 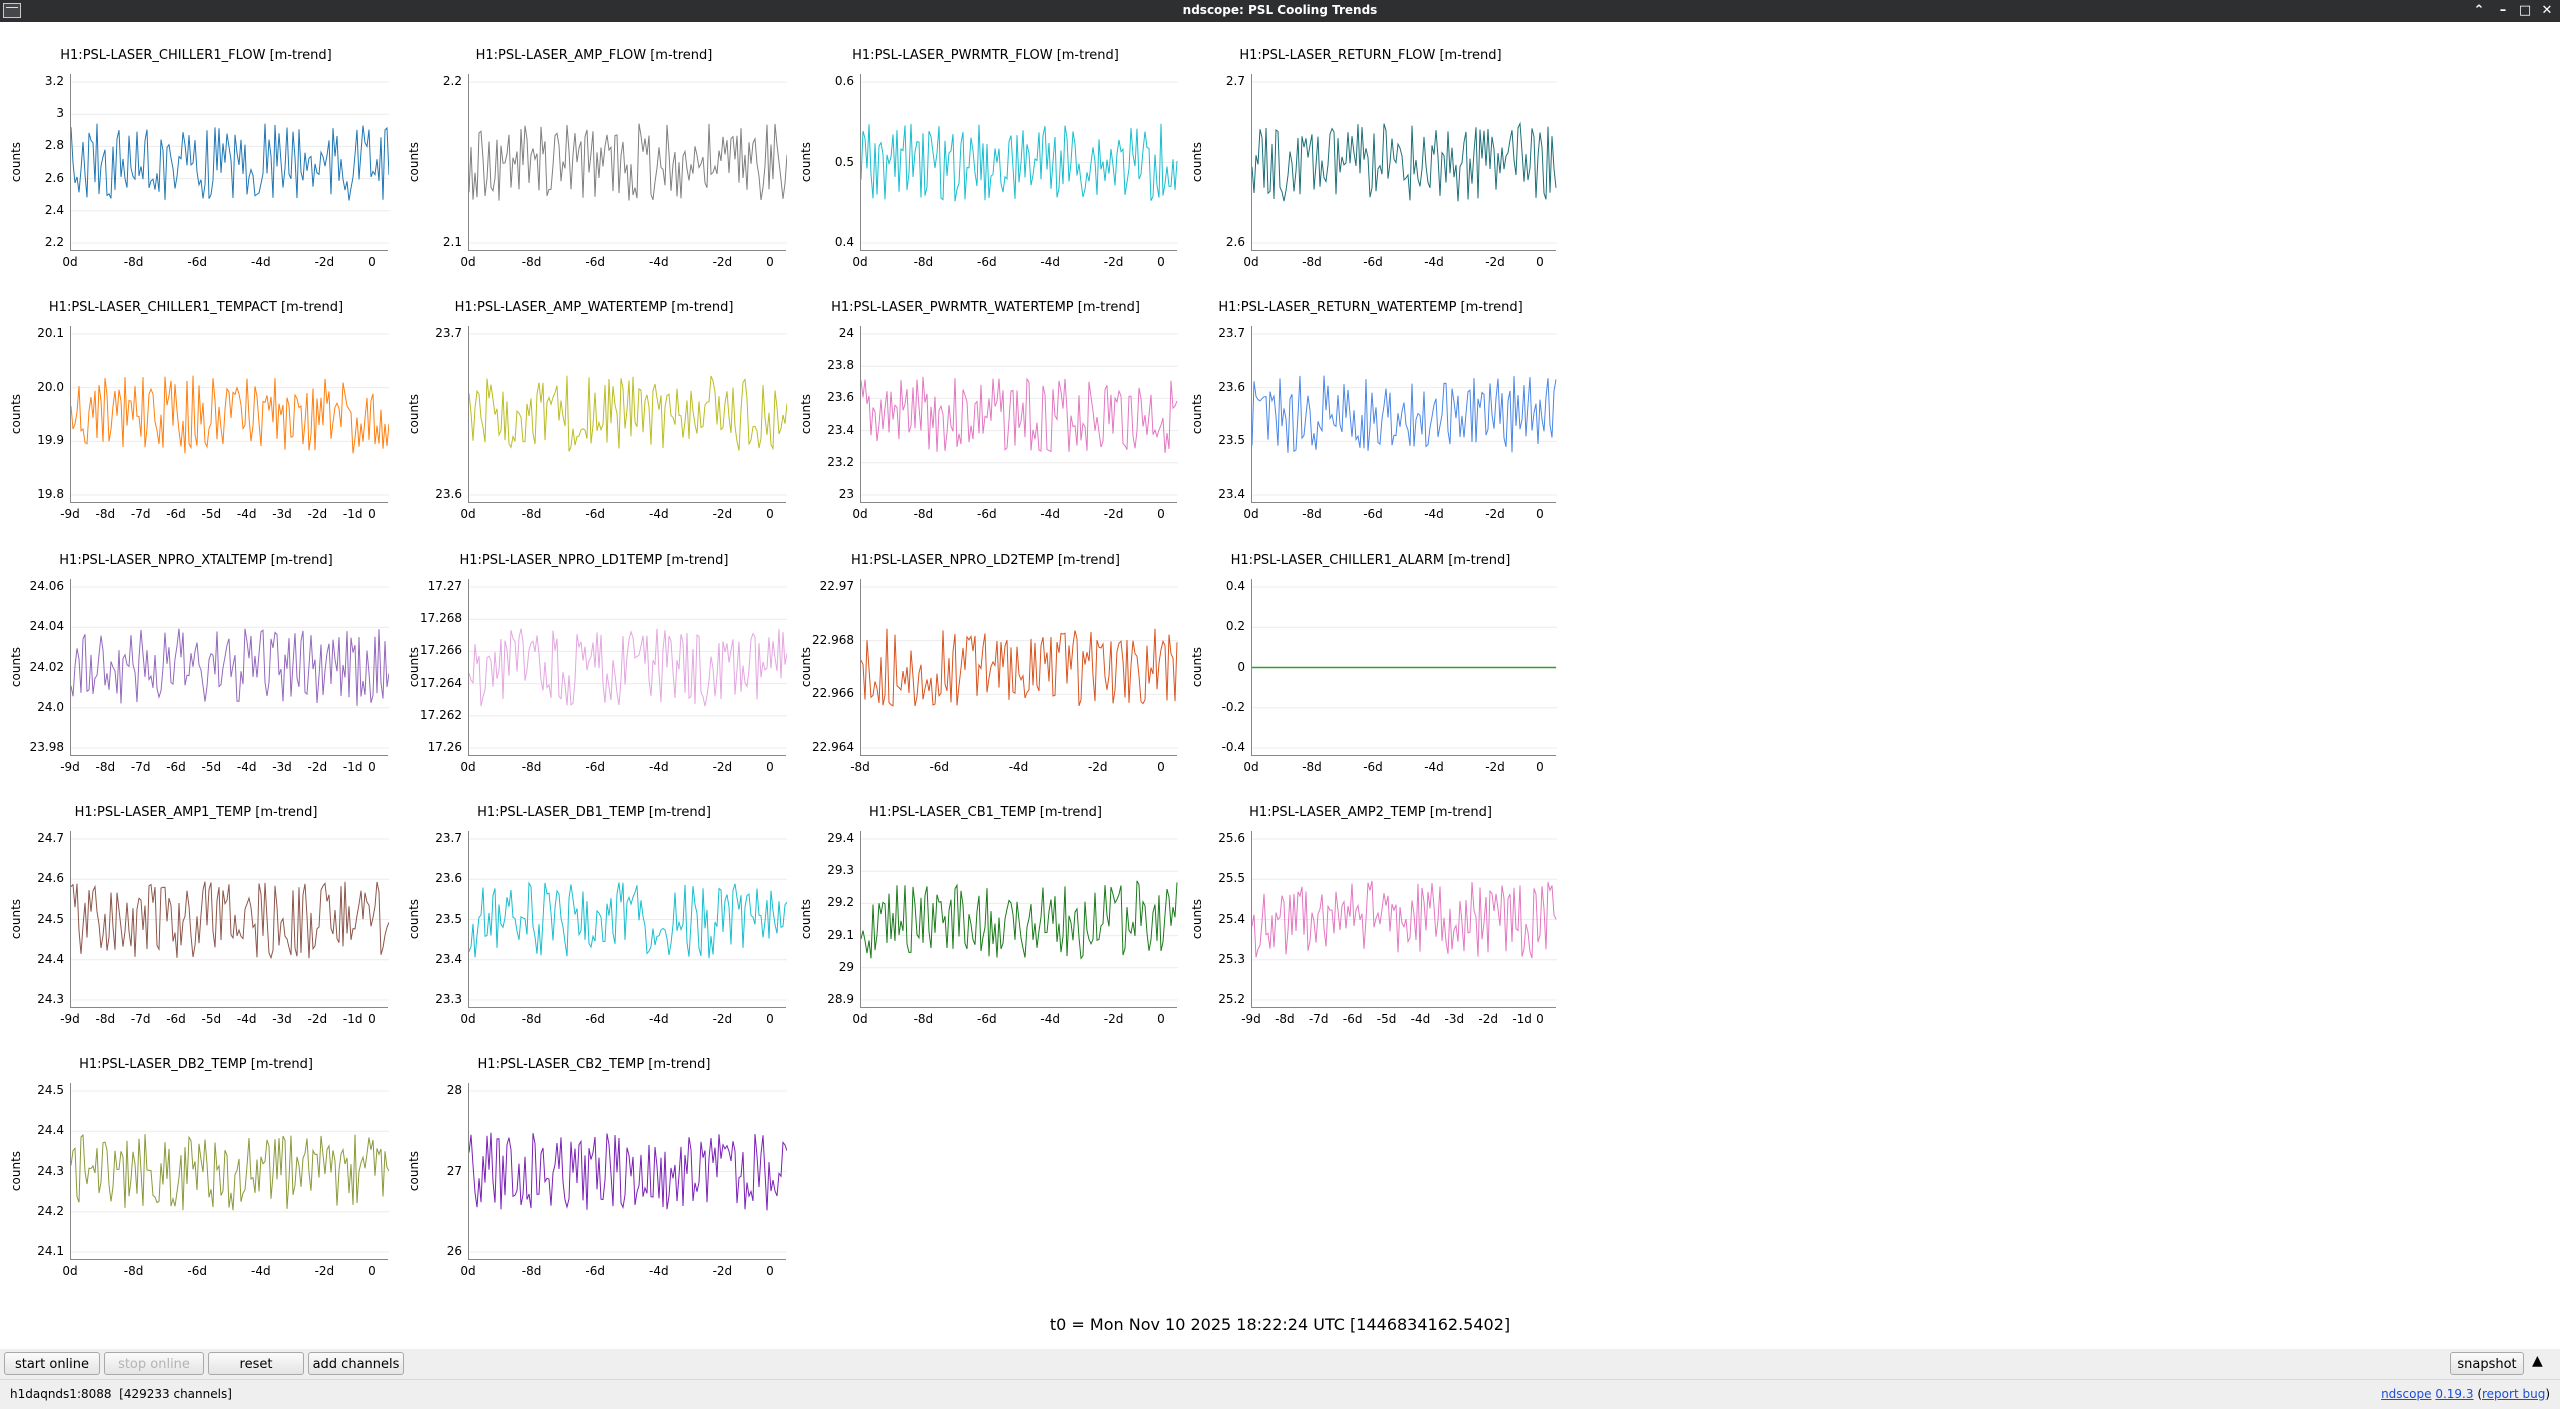 What do you see at coordinates (70, 767) in the screenshot?
I see `x-tick-label: -9d` at bounding box center [70, 767].